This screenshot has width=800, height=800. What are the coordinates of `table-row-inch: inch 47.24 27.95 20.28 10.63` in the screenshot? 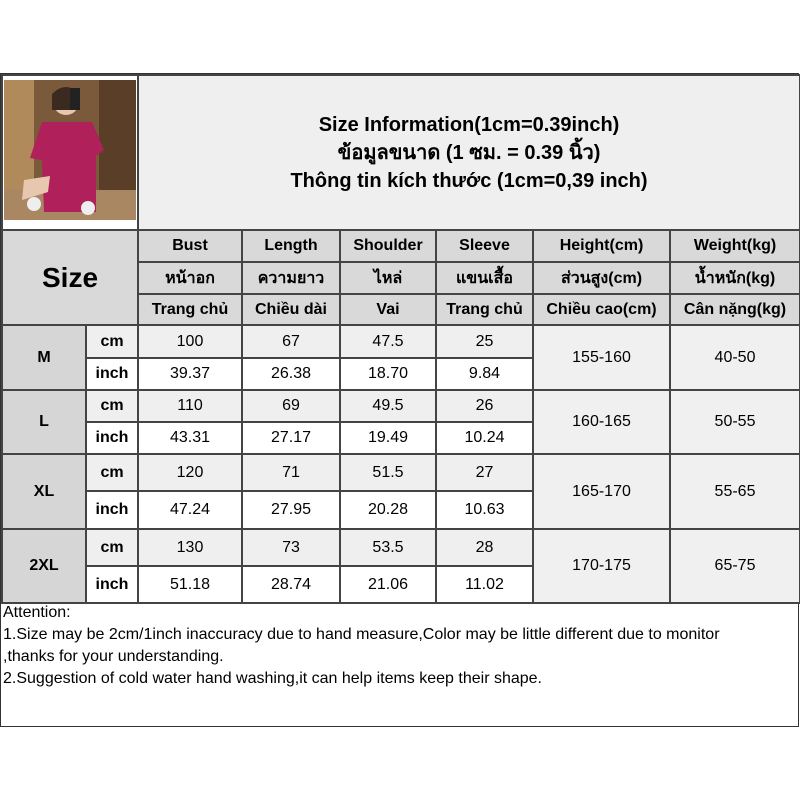 It's located at (401, 510).